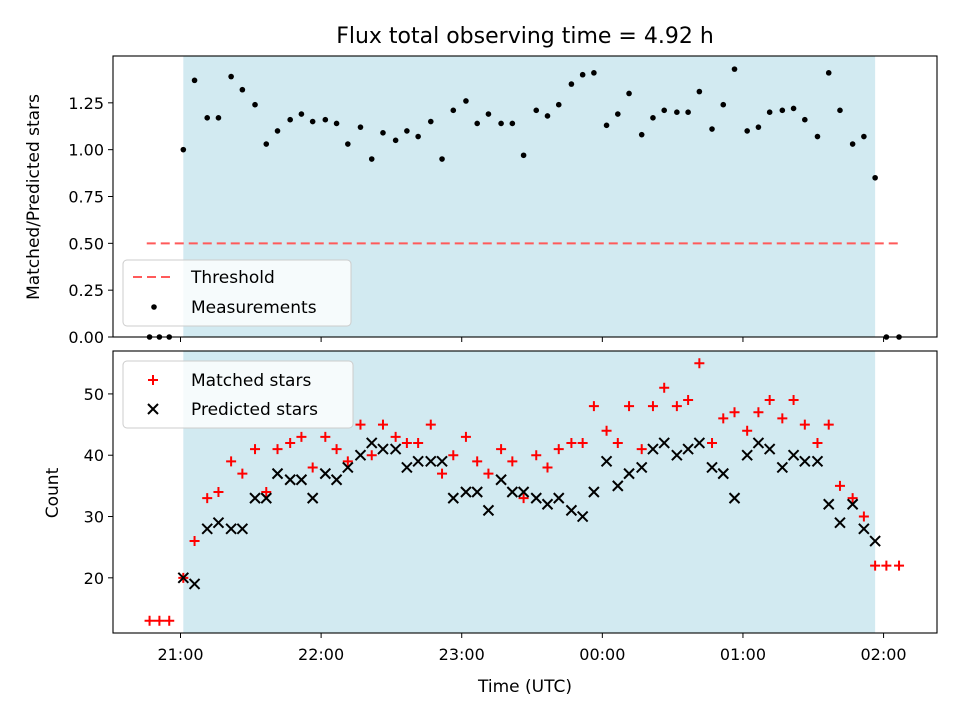 The image size is (960, 720). What do you see at coordinates (884, 654) in the screenshot?
I see `x-tick-label: 02:00` at bounding box center [884, 654].